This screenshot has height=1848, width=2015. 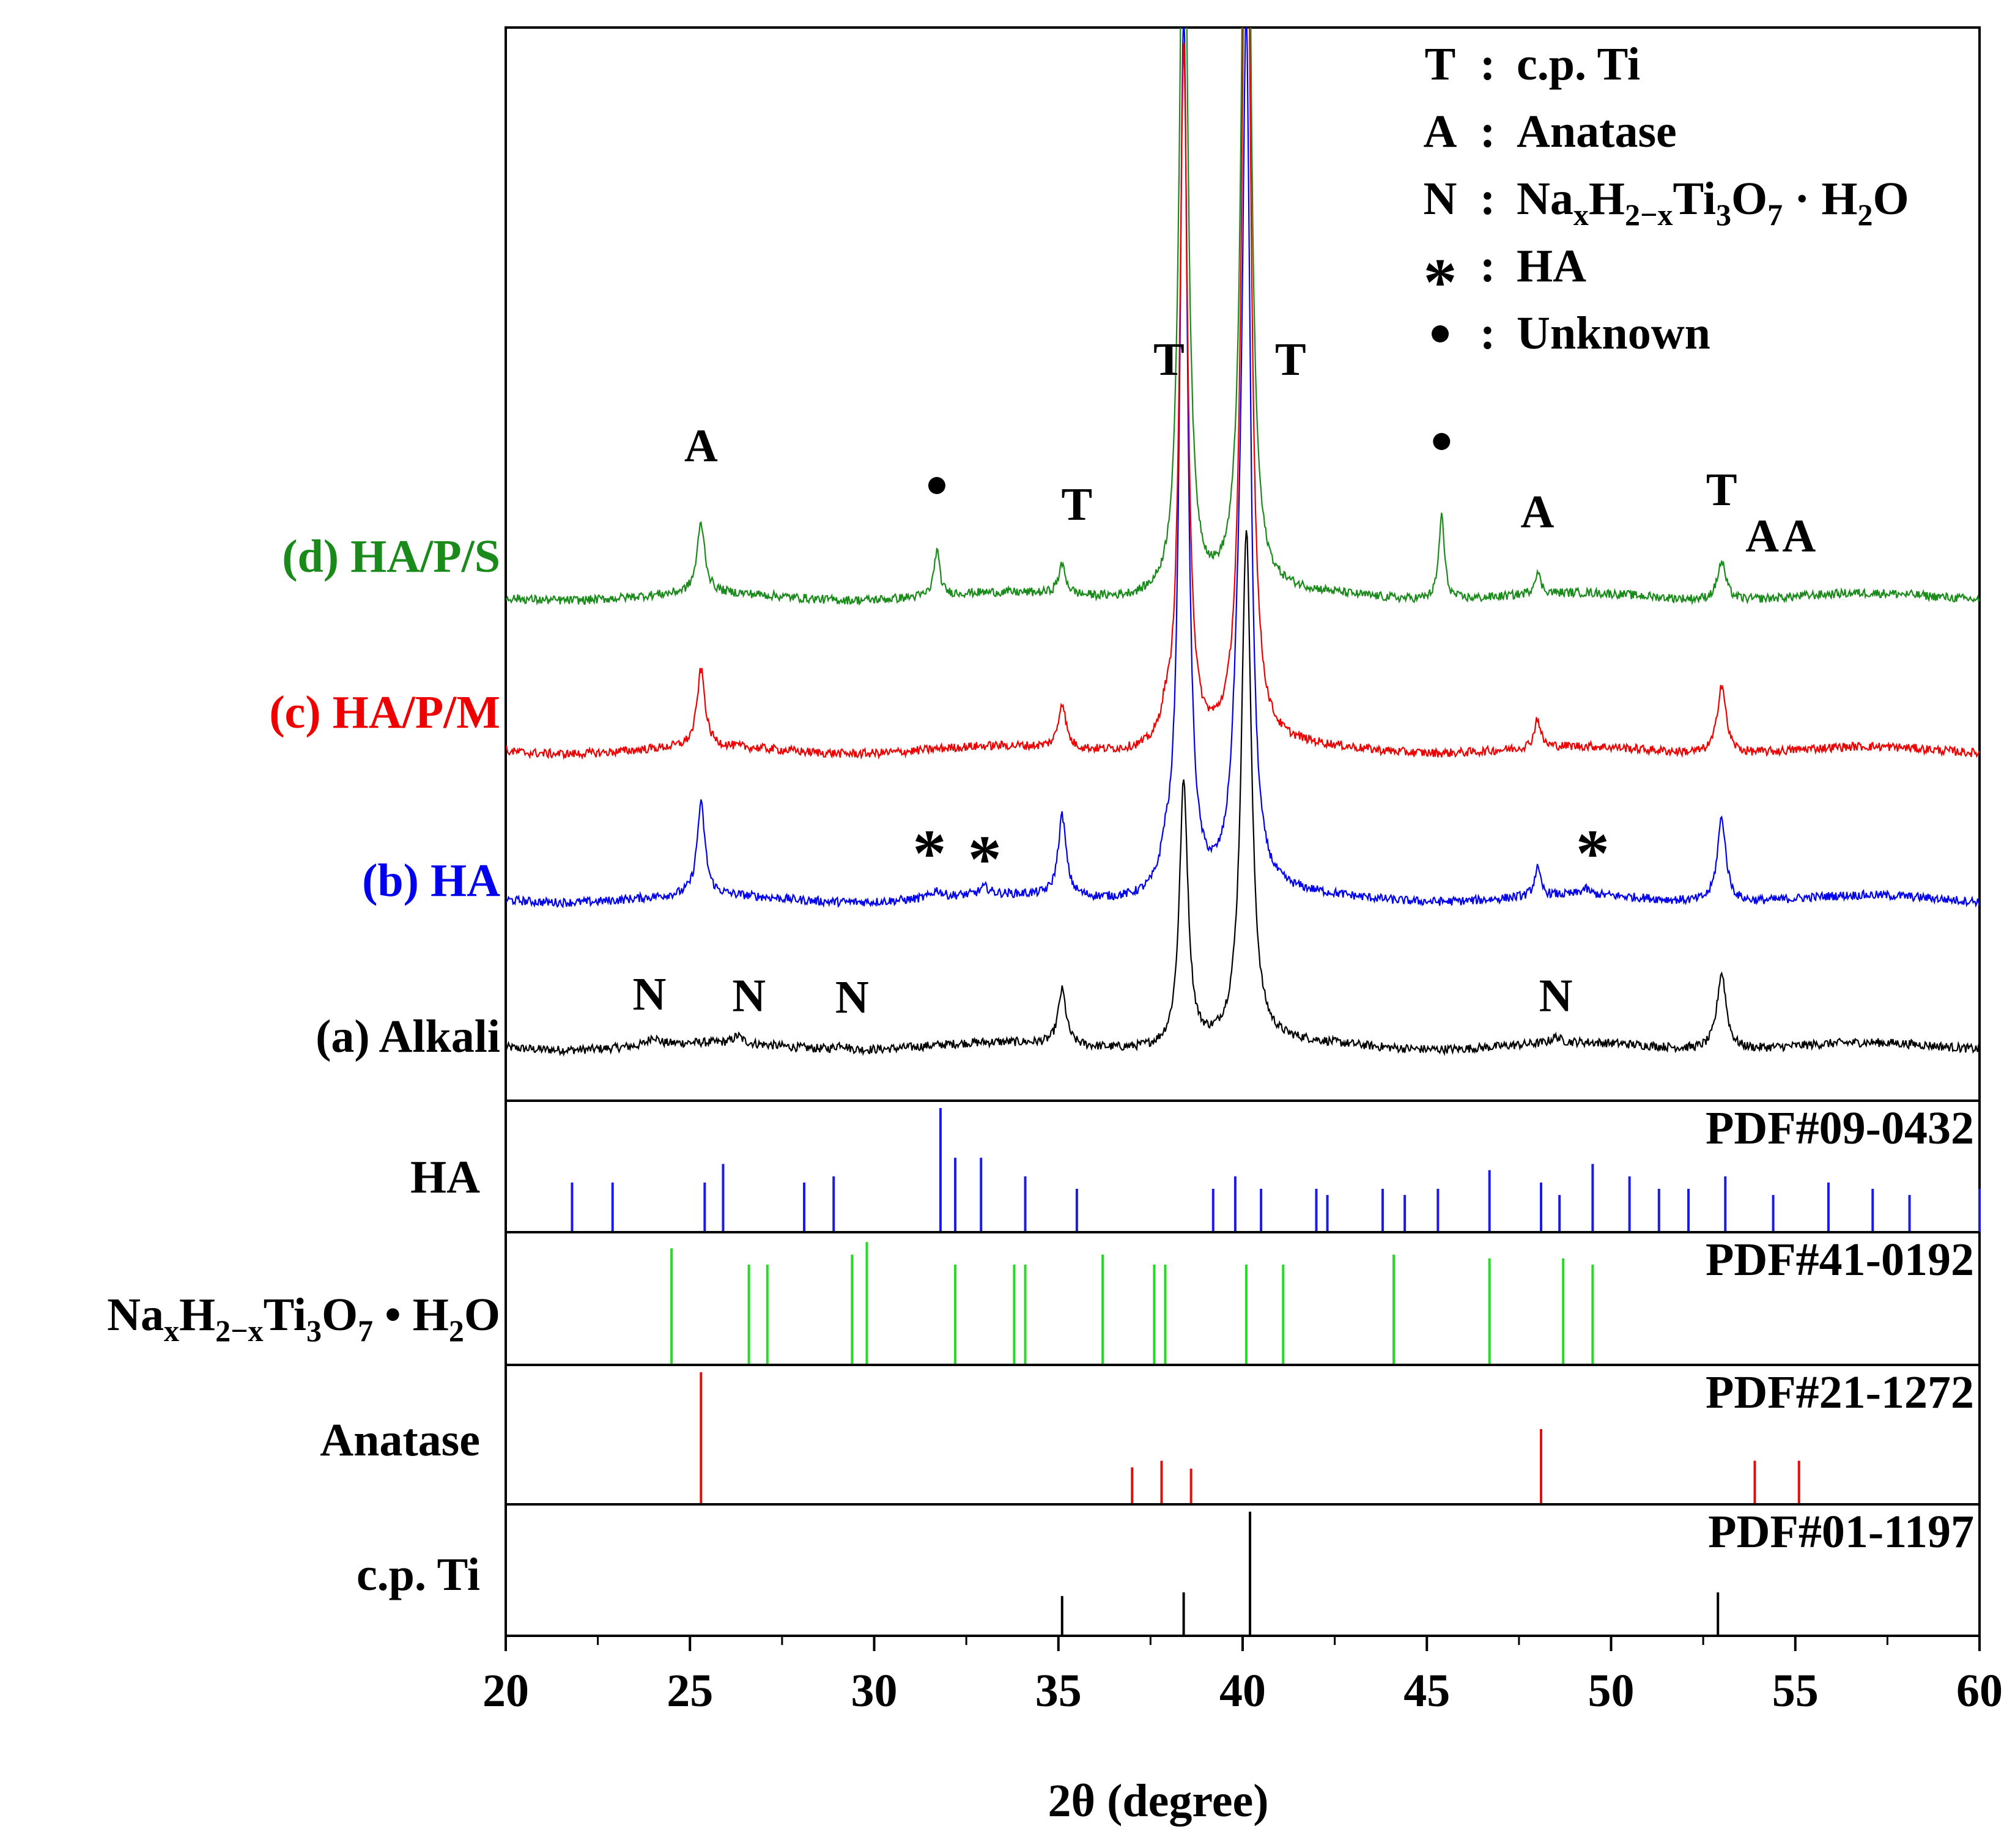 I want to click on ref-name-part: x, so click(x=171, y=1331).